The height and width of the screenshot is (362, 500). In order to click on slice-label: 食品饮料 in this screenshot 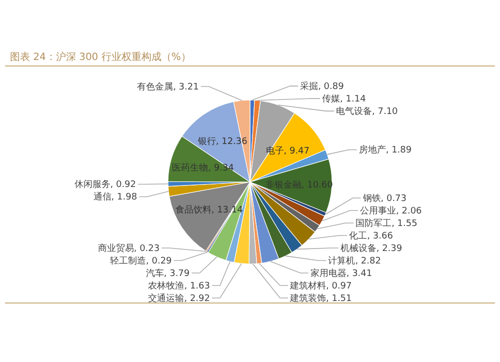, I will do `click(193, 210)`.